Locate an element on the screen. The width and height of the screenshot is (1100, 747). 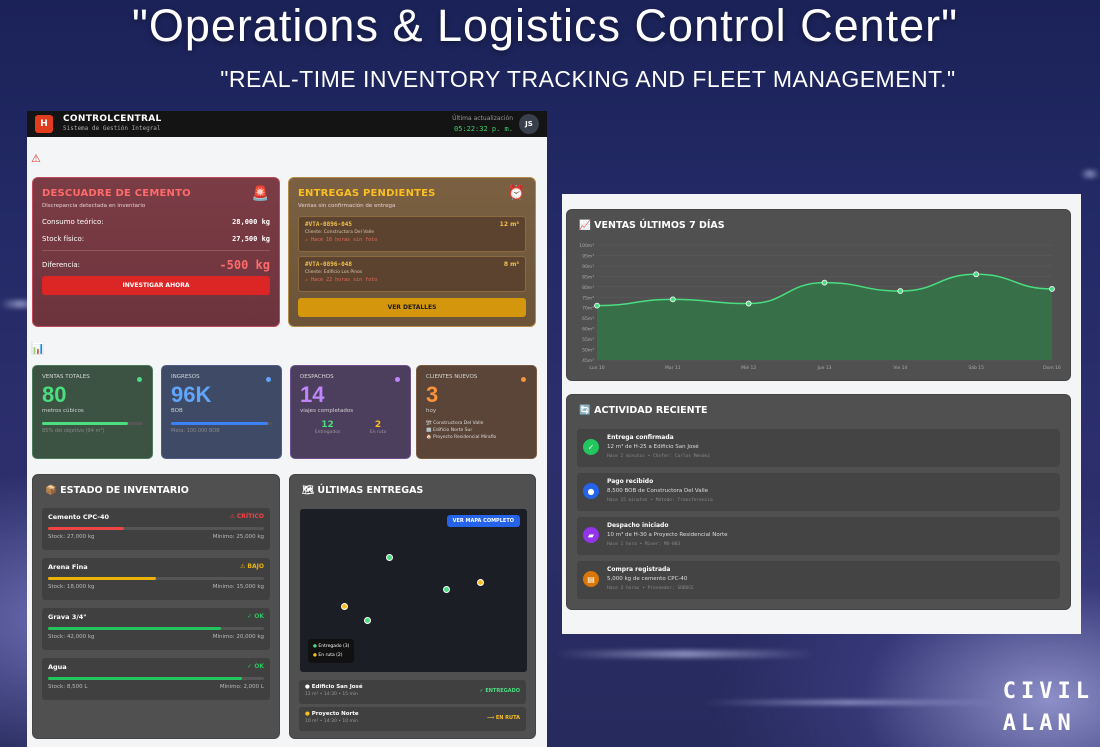
siren-icon: 🚨 is located at coordinates (260, 194).